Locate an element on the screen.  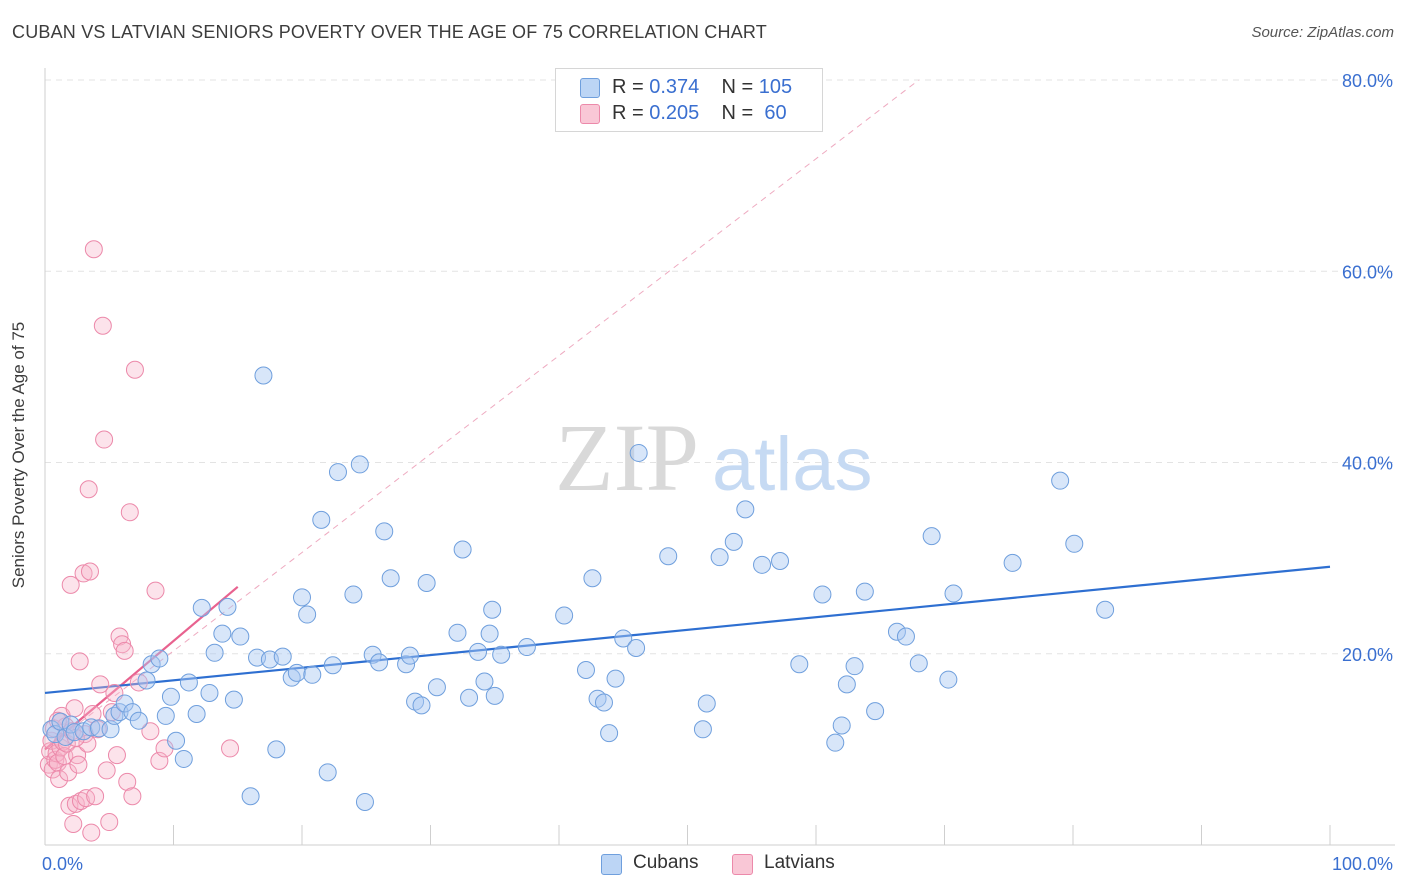
legend-r-value: 0.374 is located at coordinates (674, 87).